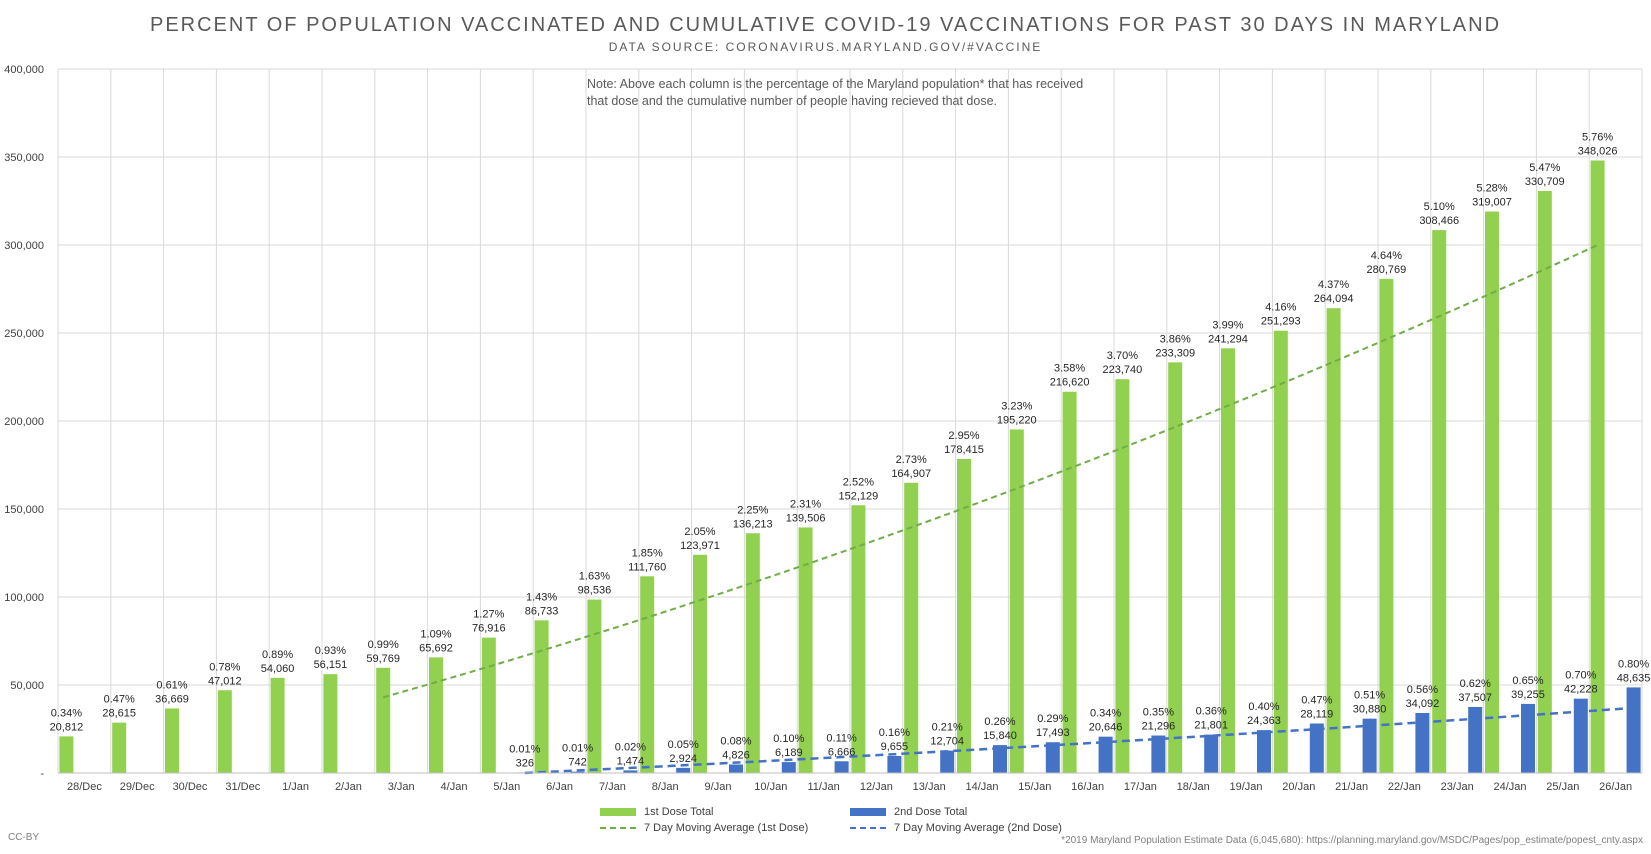 Image resolution: width=1651 pixels, height=854 pixels. Describe the element at coordinates (1070, 383) in the screenshot. I see `data-label-count-dose1: 216,620` at that location.